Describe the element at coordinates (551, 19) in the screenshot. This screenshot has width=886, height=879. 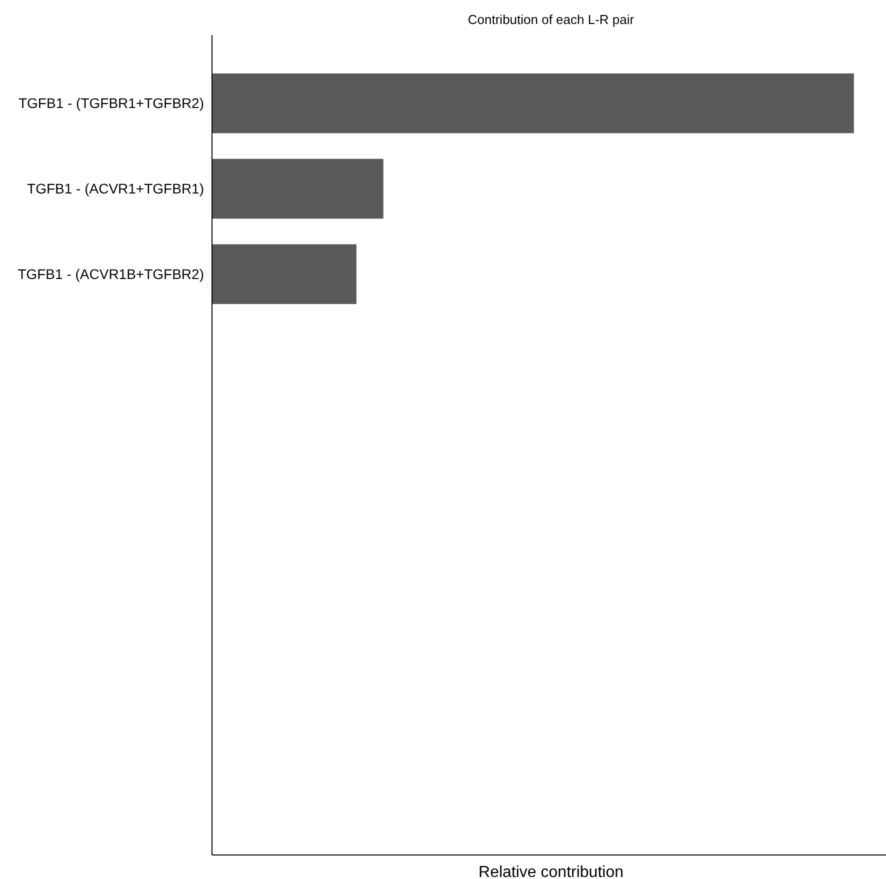
I see `chart-title: Contribution of each L-R pair` at that location.